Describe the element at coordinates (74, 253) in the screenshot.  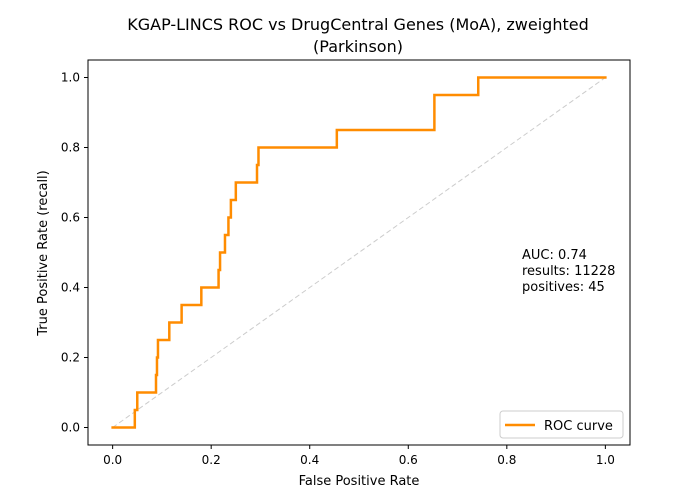
I see `y-axis-ticks: 0.0 0.2 0.4 0.6 0.8 1.0` at that location.